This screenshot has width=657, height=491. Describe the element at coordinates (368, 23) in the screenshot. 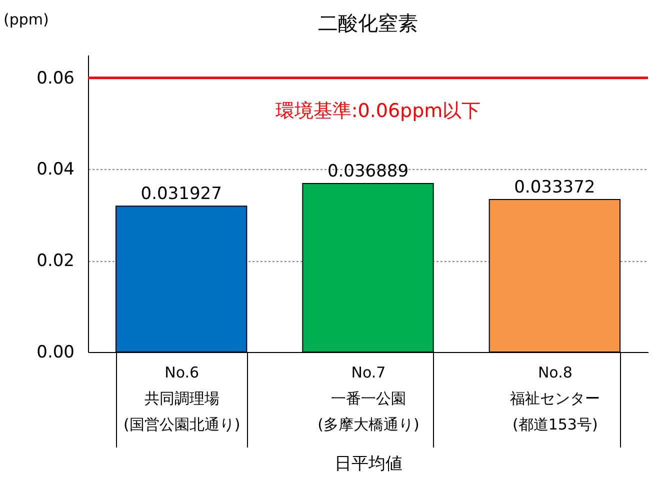

I see `chart-title: 二酸化窒素` at that location.